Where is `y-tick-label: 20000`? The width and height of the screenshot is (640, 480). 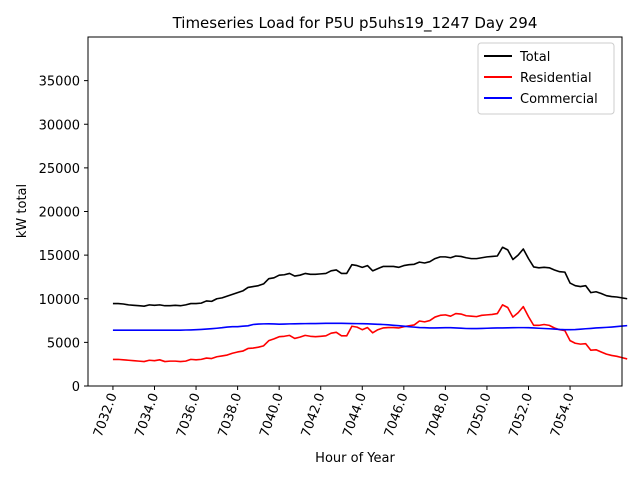
y-tick-label: 20000 is located at coordinates (59, 213).